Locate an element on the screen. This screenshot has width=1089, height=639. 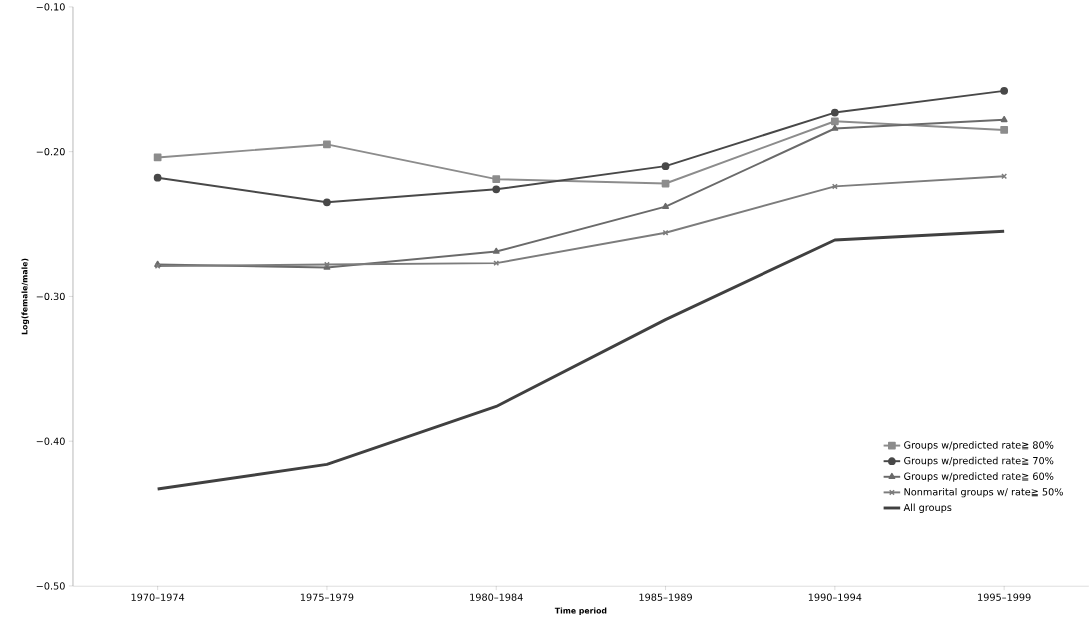
y-tick-label: −0.50 is located at coordinates (50, 586).